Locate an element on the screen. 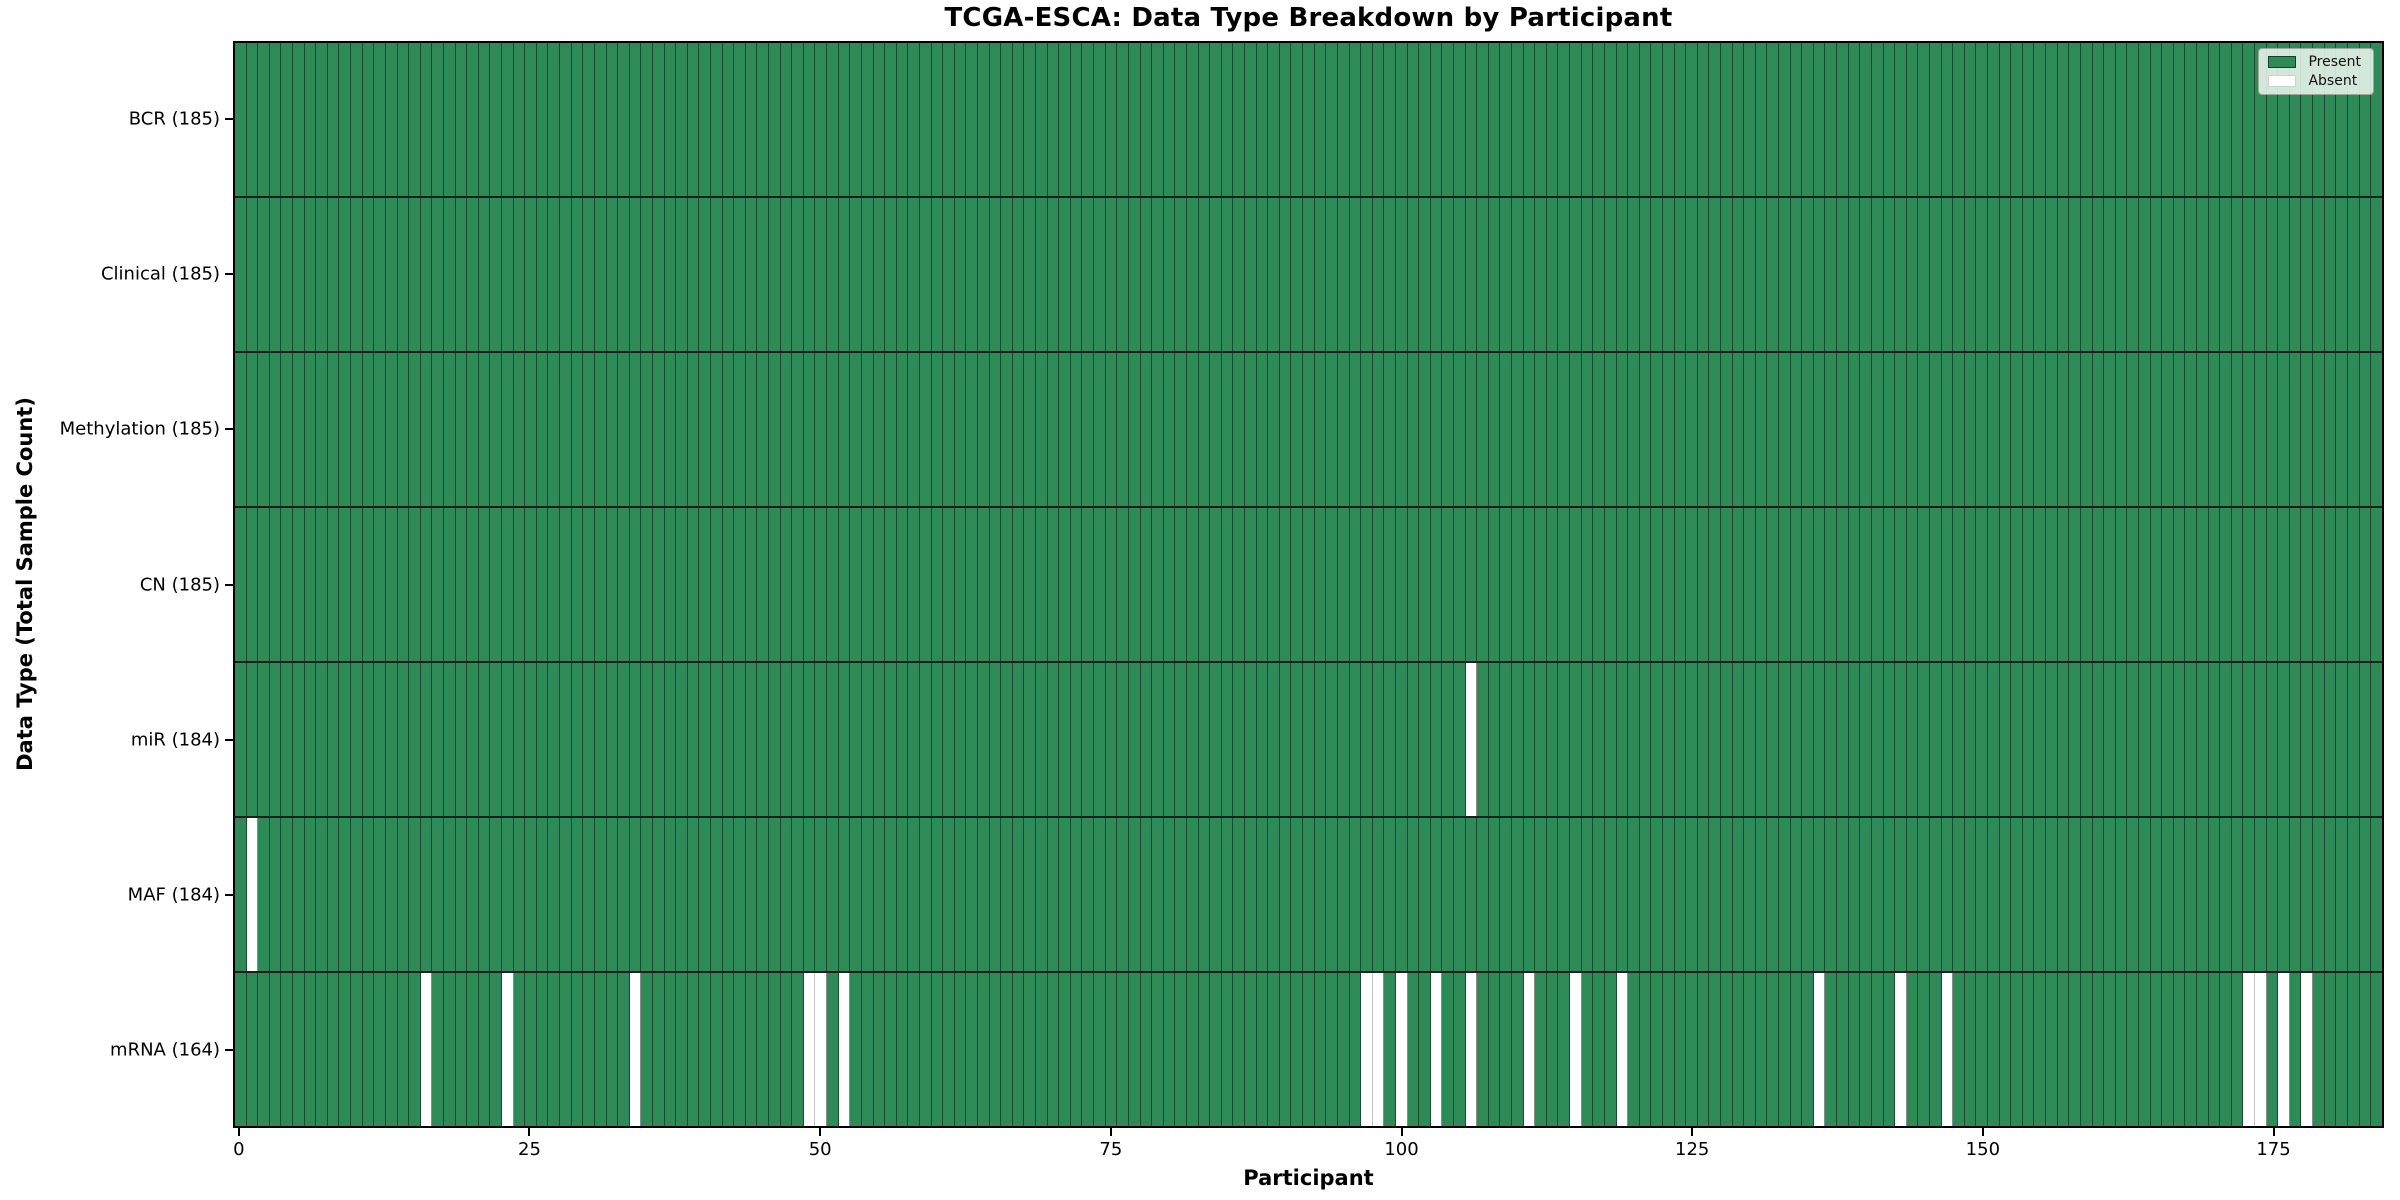  y-tick-label-Methylation: Methylation (185) is located at coordinates (139, 429).